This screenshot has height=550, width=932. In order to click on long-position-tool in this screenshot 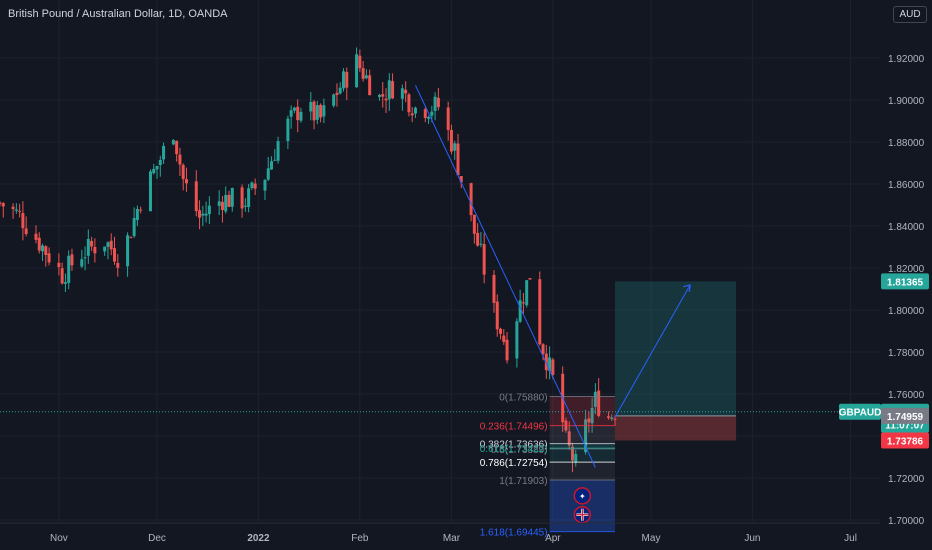, I will do `click(676, 361)`.